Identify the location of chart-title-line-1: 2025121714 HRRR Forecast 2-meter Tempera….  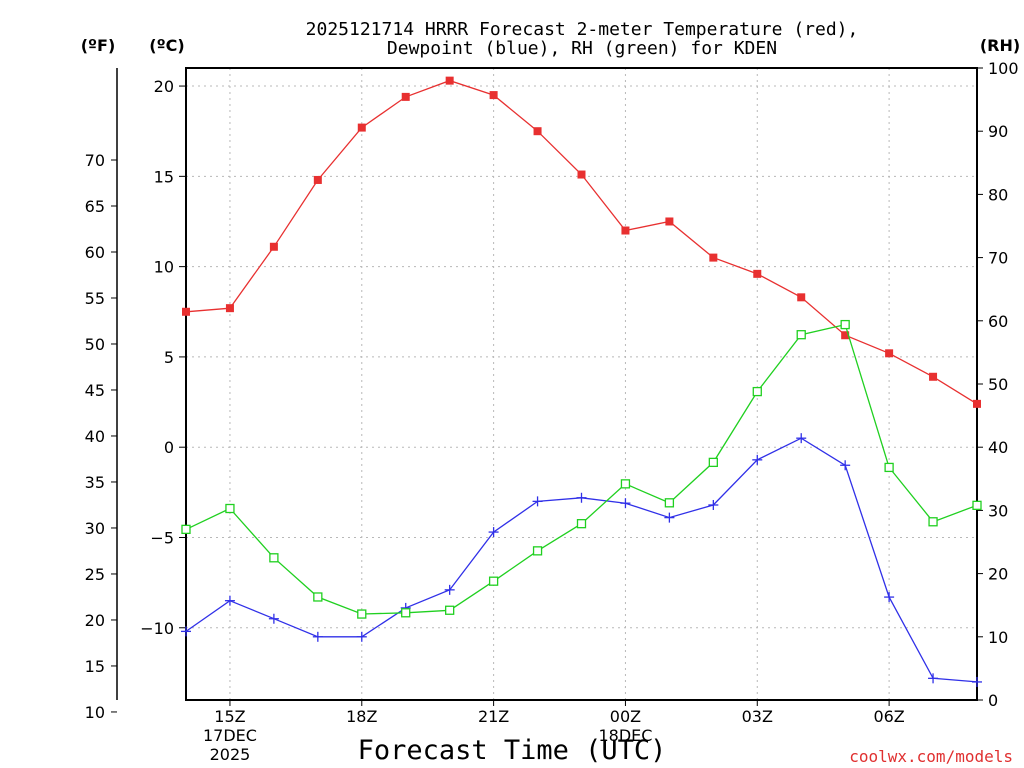
(582, 29).